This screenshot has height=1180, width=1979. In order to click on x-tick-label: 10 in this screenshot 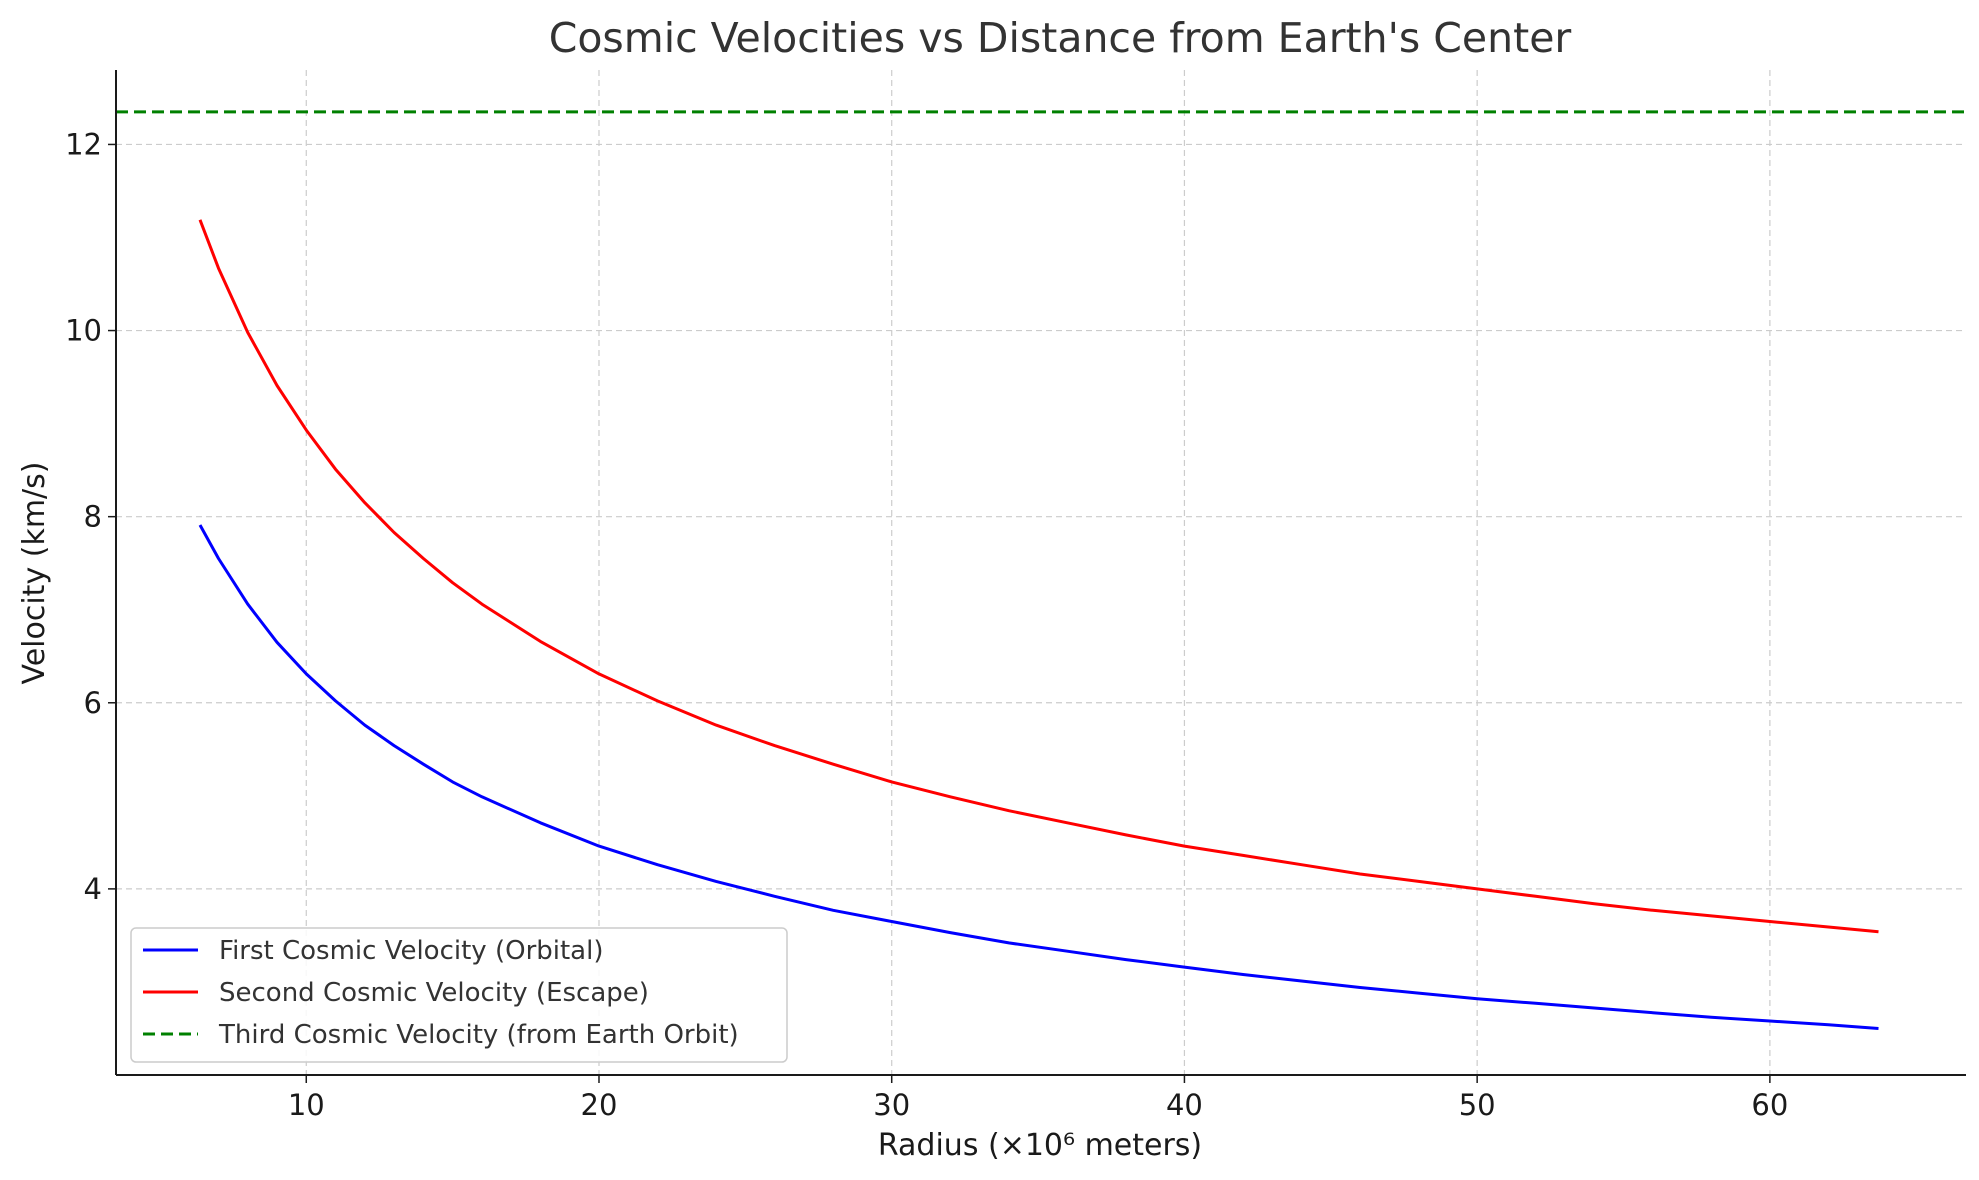, I will do `click(306, 1105)`.